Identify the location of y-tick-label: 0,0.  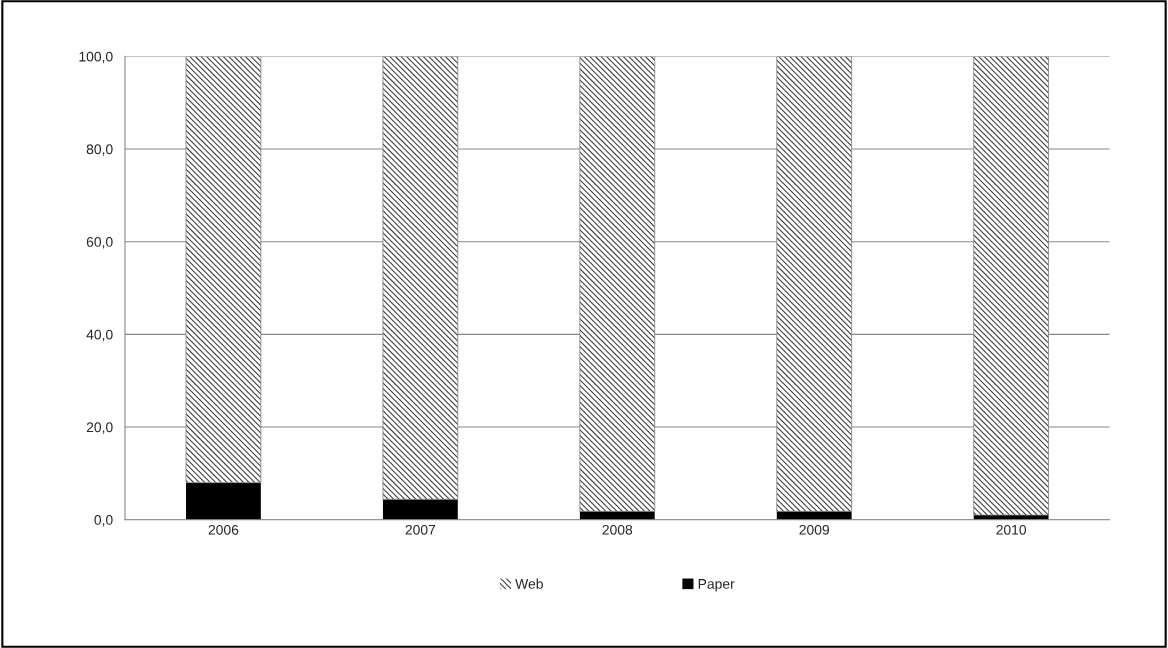
(103, 521).